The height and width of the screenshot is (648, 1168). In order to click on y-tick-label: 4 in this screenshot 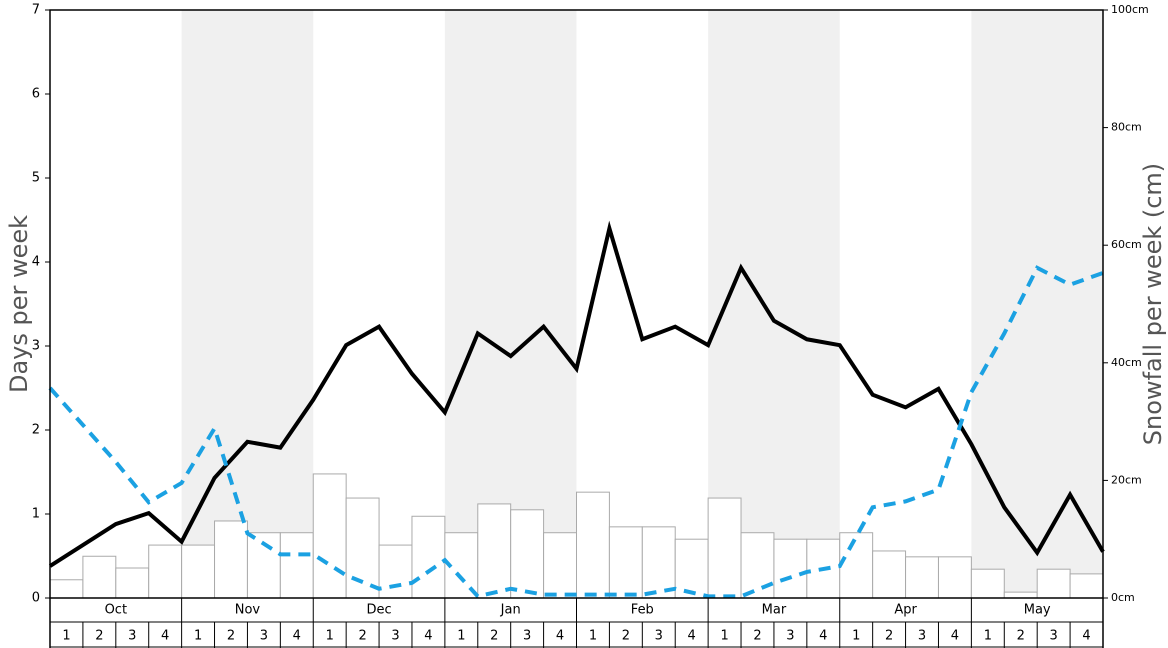, I will do `click(36, 262)`.